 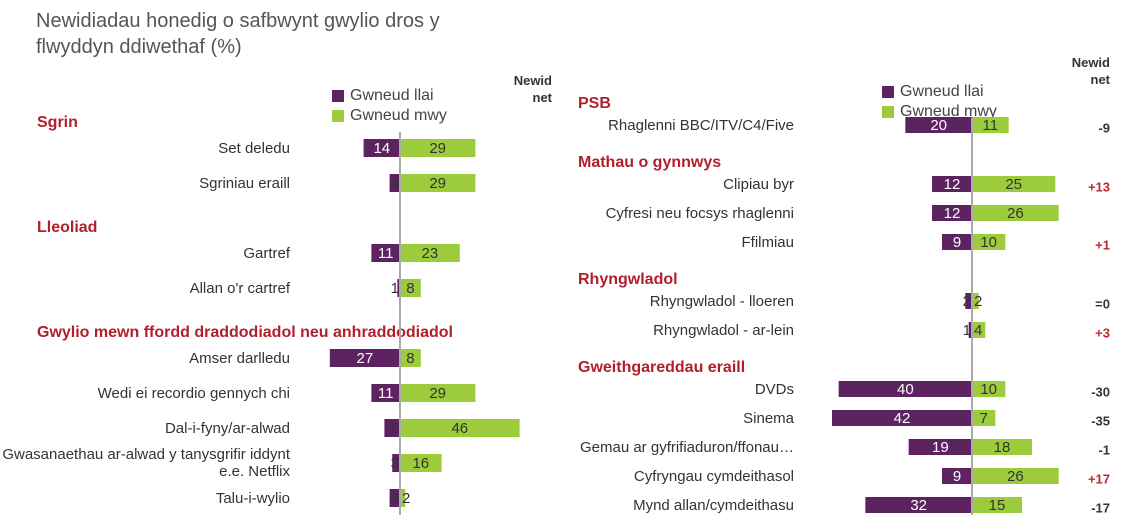 What do you see at coordinates (628, 279) in the screenshot?
I see `group-title: Rhyngwladol` at bounding box center [628, 279].